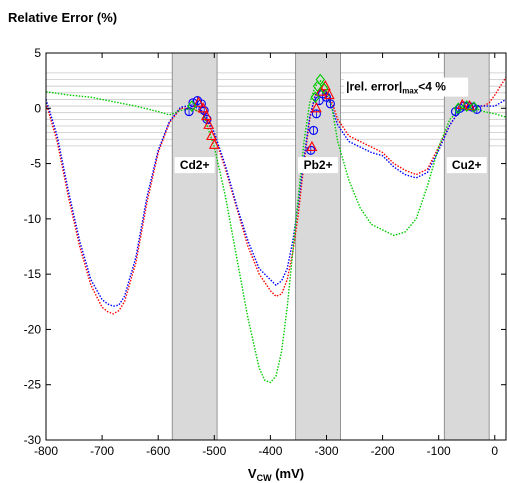  I want to click on region-label: Pb2+, so click(318, 165).